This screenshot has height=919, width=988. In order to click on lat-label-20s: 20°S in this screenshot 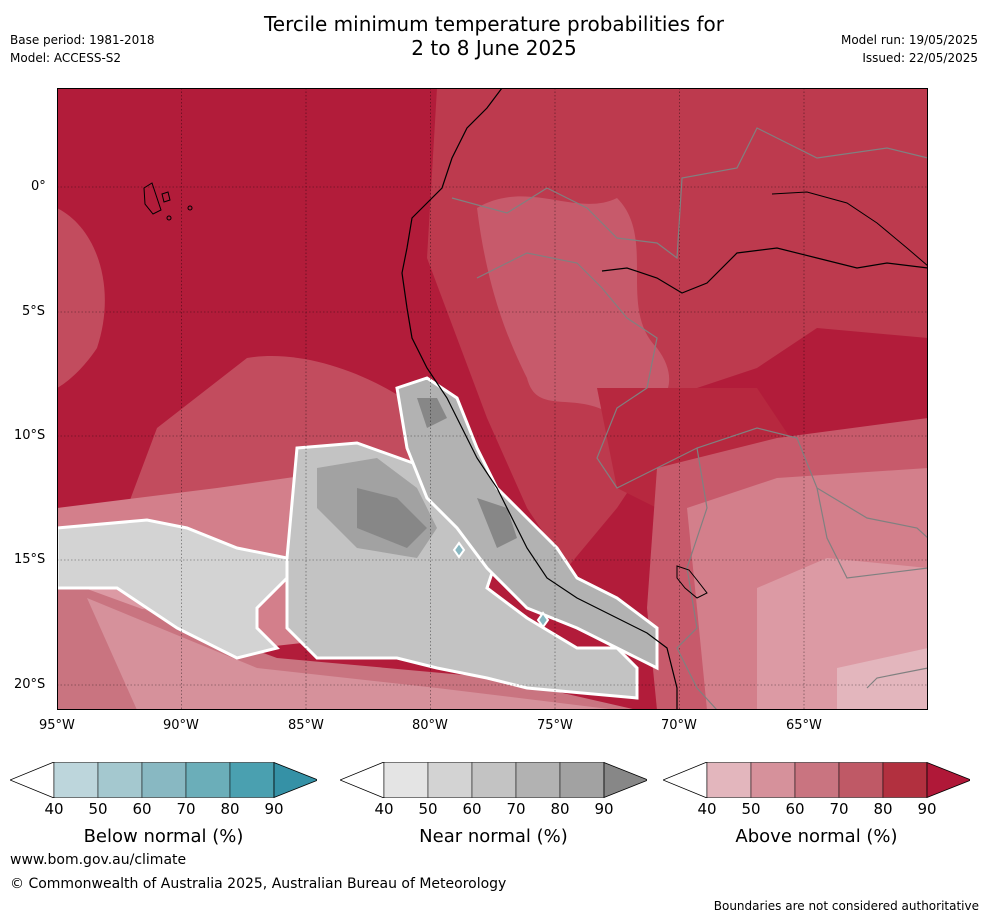, I will do `click(30, 684)`.